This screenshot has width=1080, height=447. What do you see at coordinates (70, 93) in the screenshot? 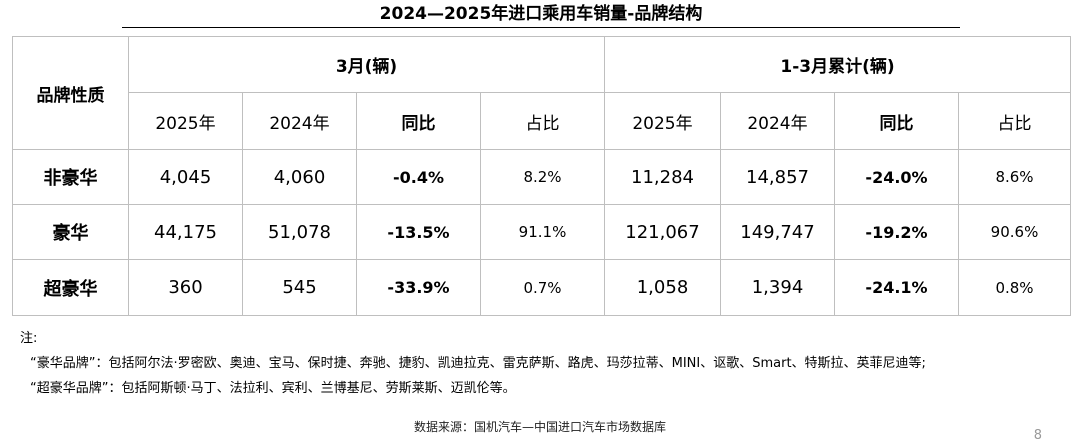
I see `row-header-cell: 品牌性质` at bounding box center [70, 93].